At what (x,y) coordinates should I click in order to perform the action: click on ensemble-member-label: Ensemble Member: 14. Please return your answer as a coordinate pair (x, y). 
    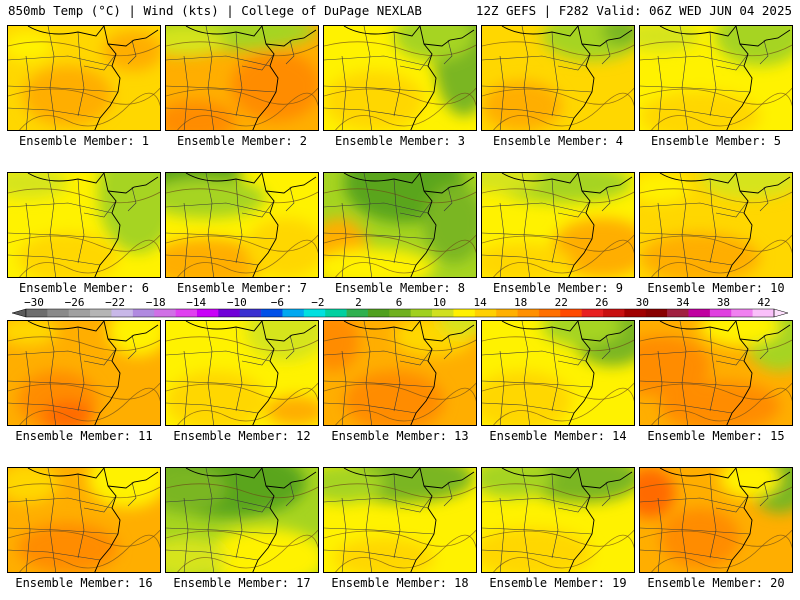
    Looking at the image, I should click on (558, 436).